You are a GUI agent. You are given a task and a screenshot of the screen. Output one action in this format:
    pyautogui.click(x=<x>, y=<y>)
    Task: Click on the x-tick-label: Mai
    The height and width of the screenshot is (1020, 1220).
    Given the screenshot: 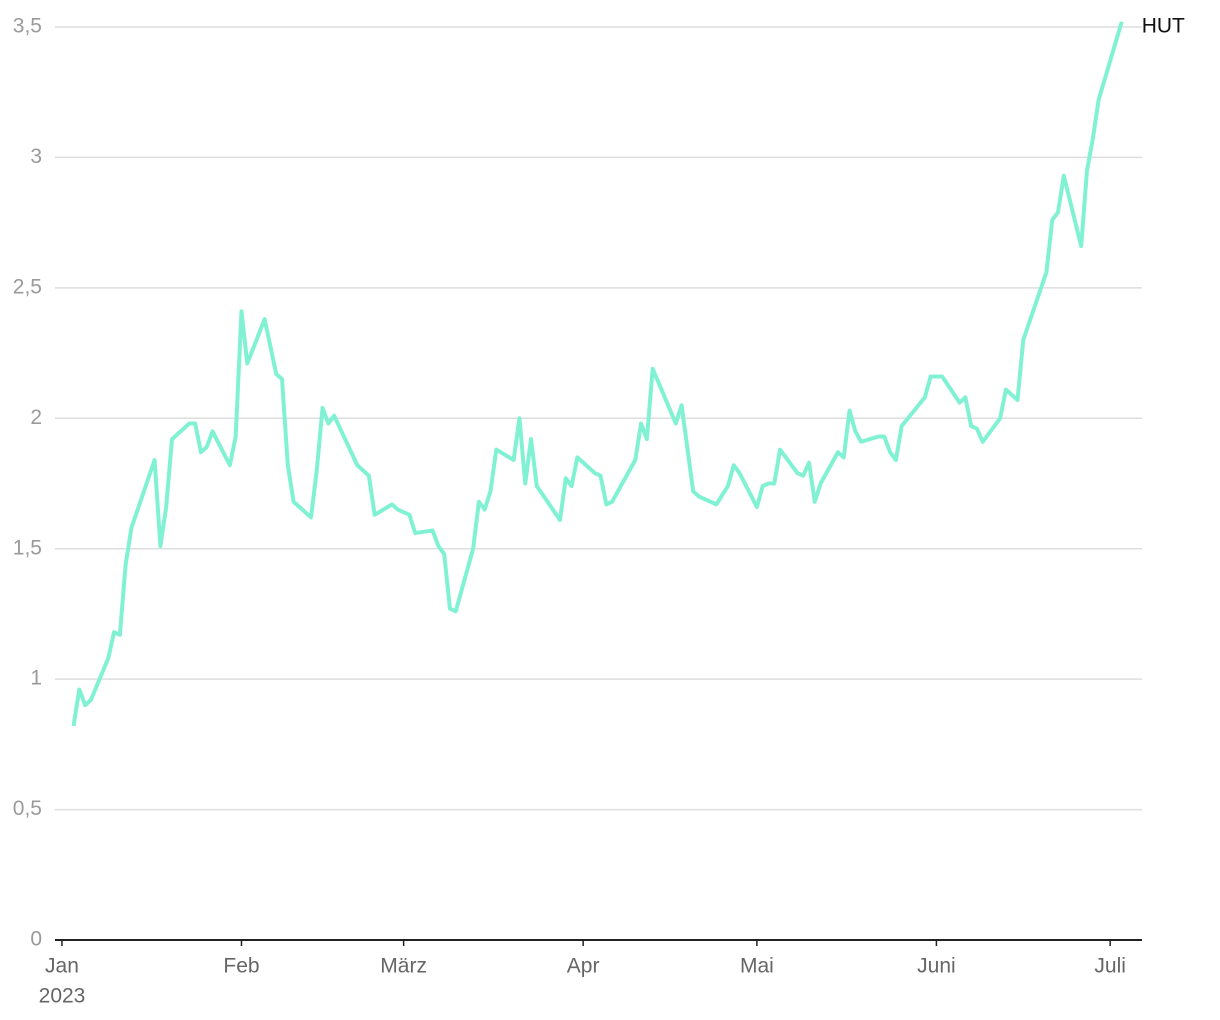 What is the action you would take?
    pyautogui.click(x=757, y=966)
    